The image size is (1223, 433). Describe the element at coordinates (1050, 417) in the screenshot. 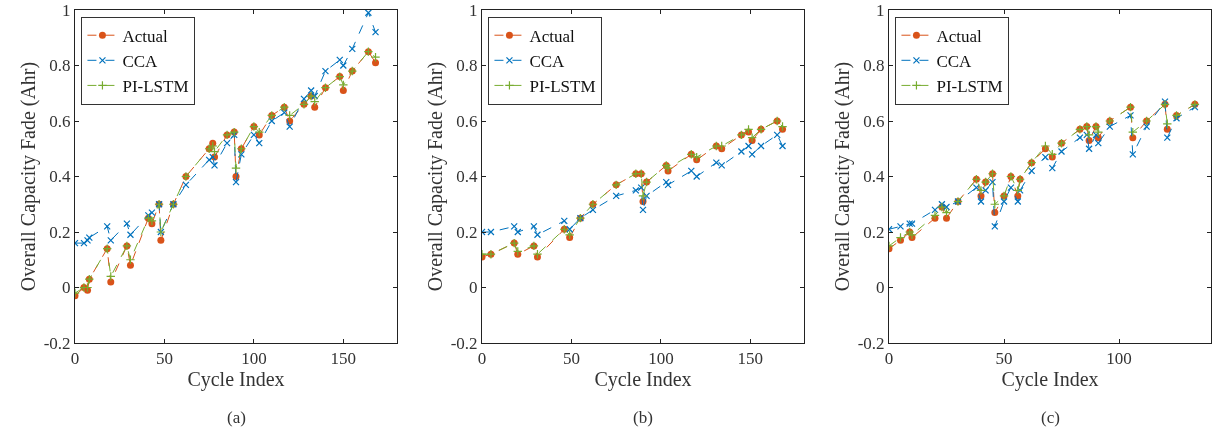

I see `text: (c)` at that location.